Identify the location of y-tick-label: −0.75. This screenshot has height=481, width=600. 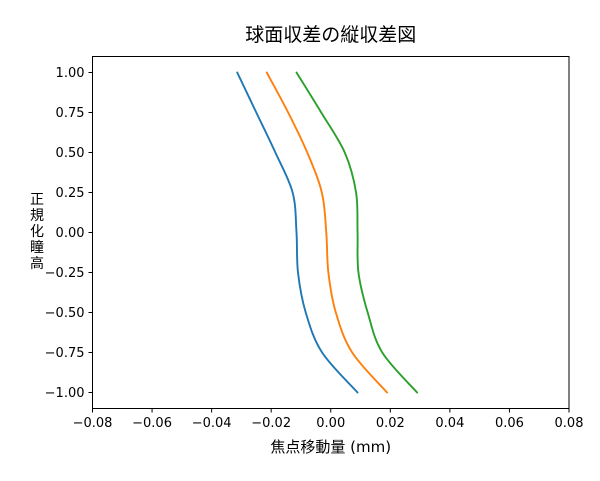
(65, 353).